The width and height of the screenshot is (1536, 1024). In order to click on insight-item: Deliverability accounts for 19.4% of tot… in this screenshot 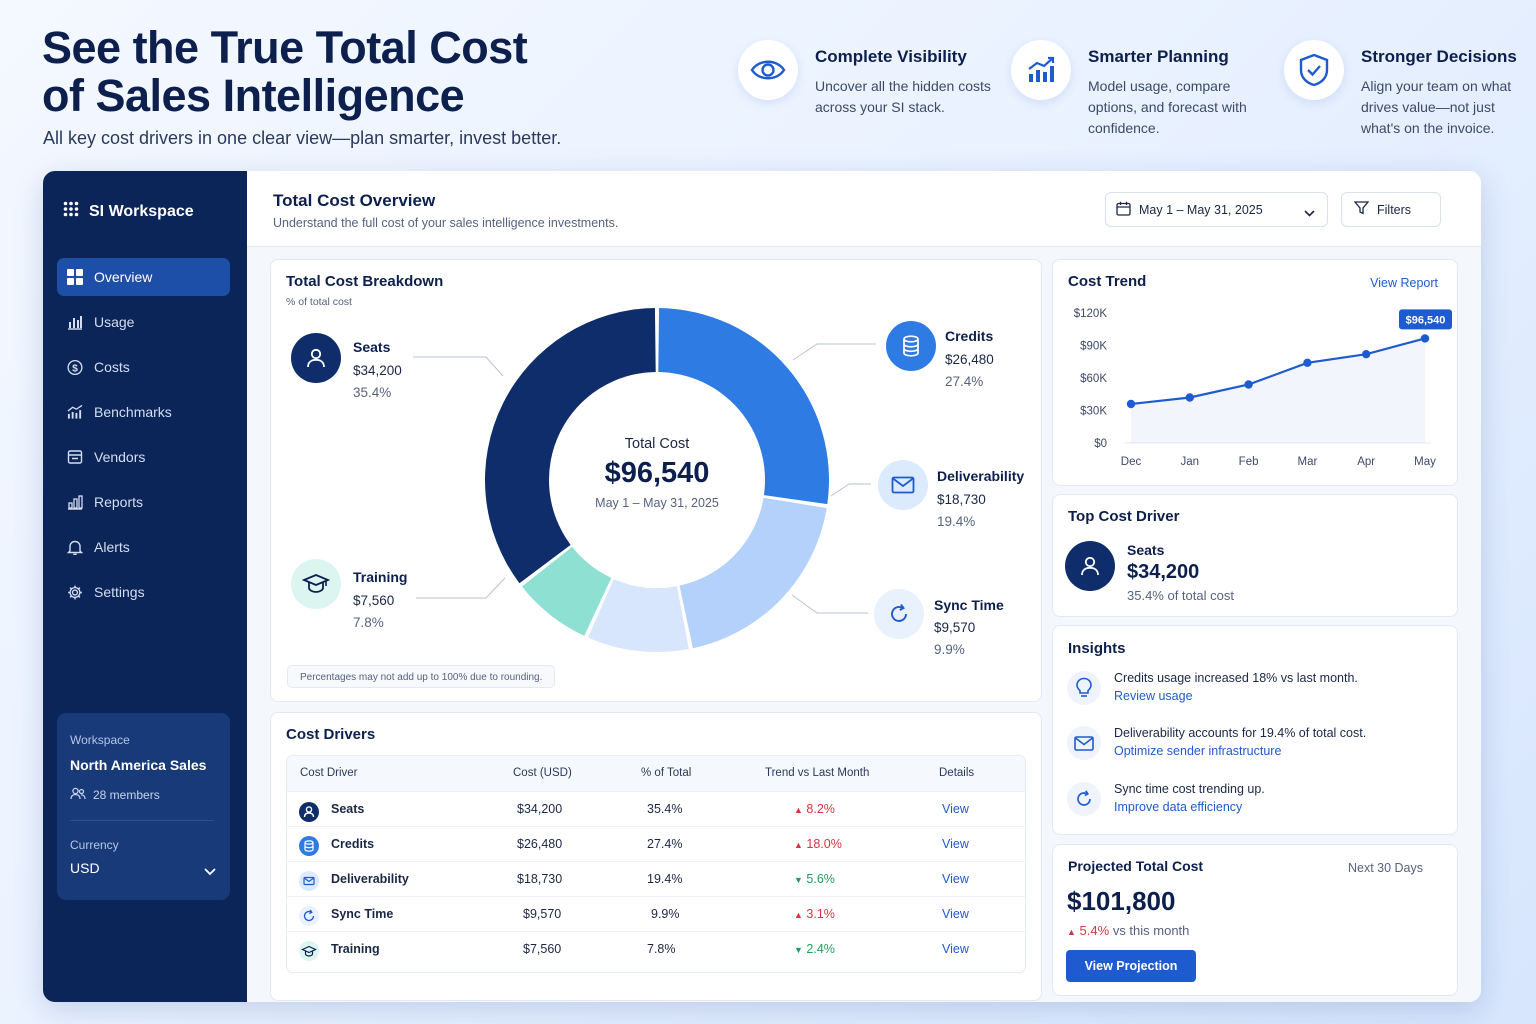, I will do `click(1252, 748)`.